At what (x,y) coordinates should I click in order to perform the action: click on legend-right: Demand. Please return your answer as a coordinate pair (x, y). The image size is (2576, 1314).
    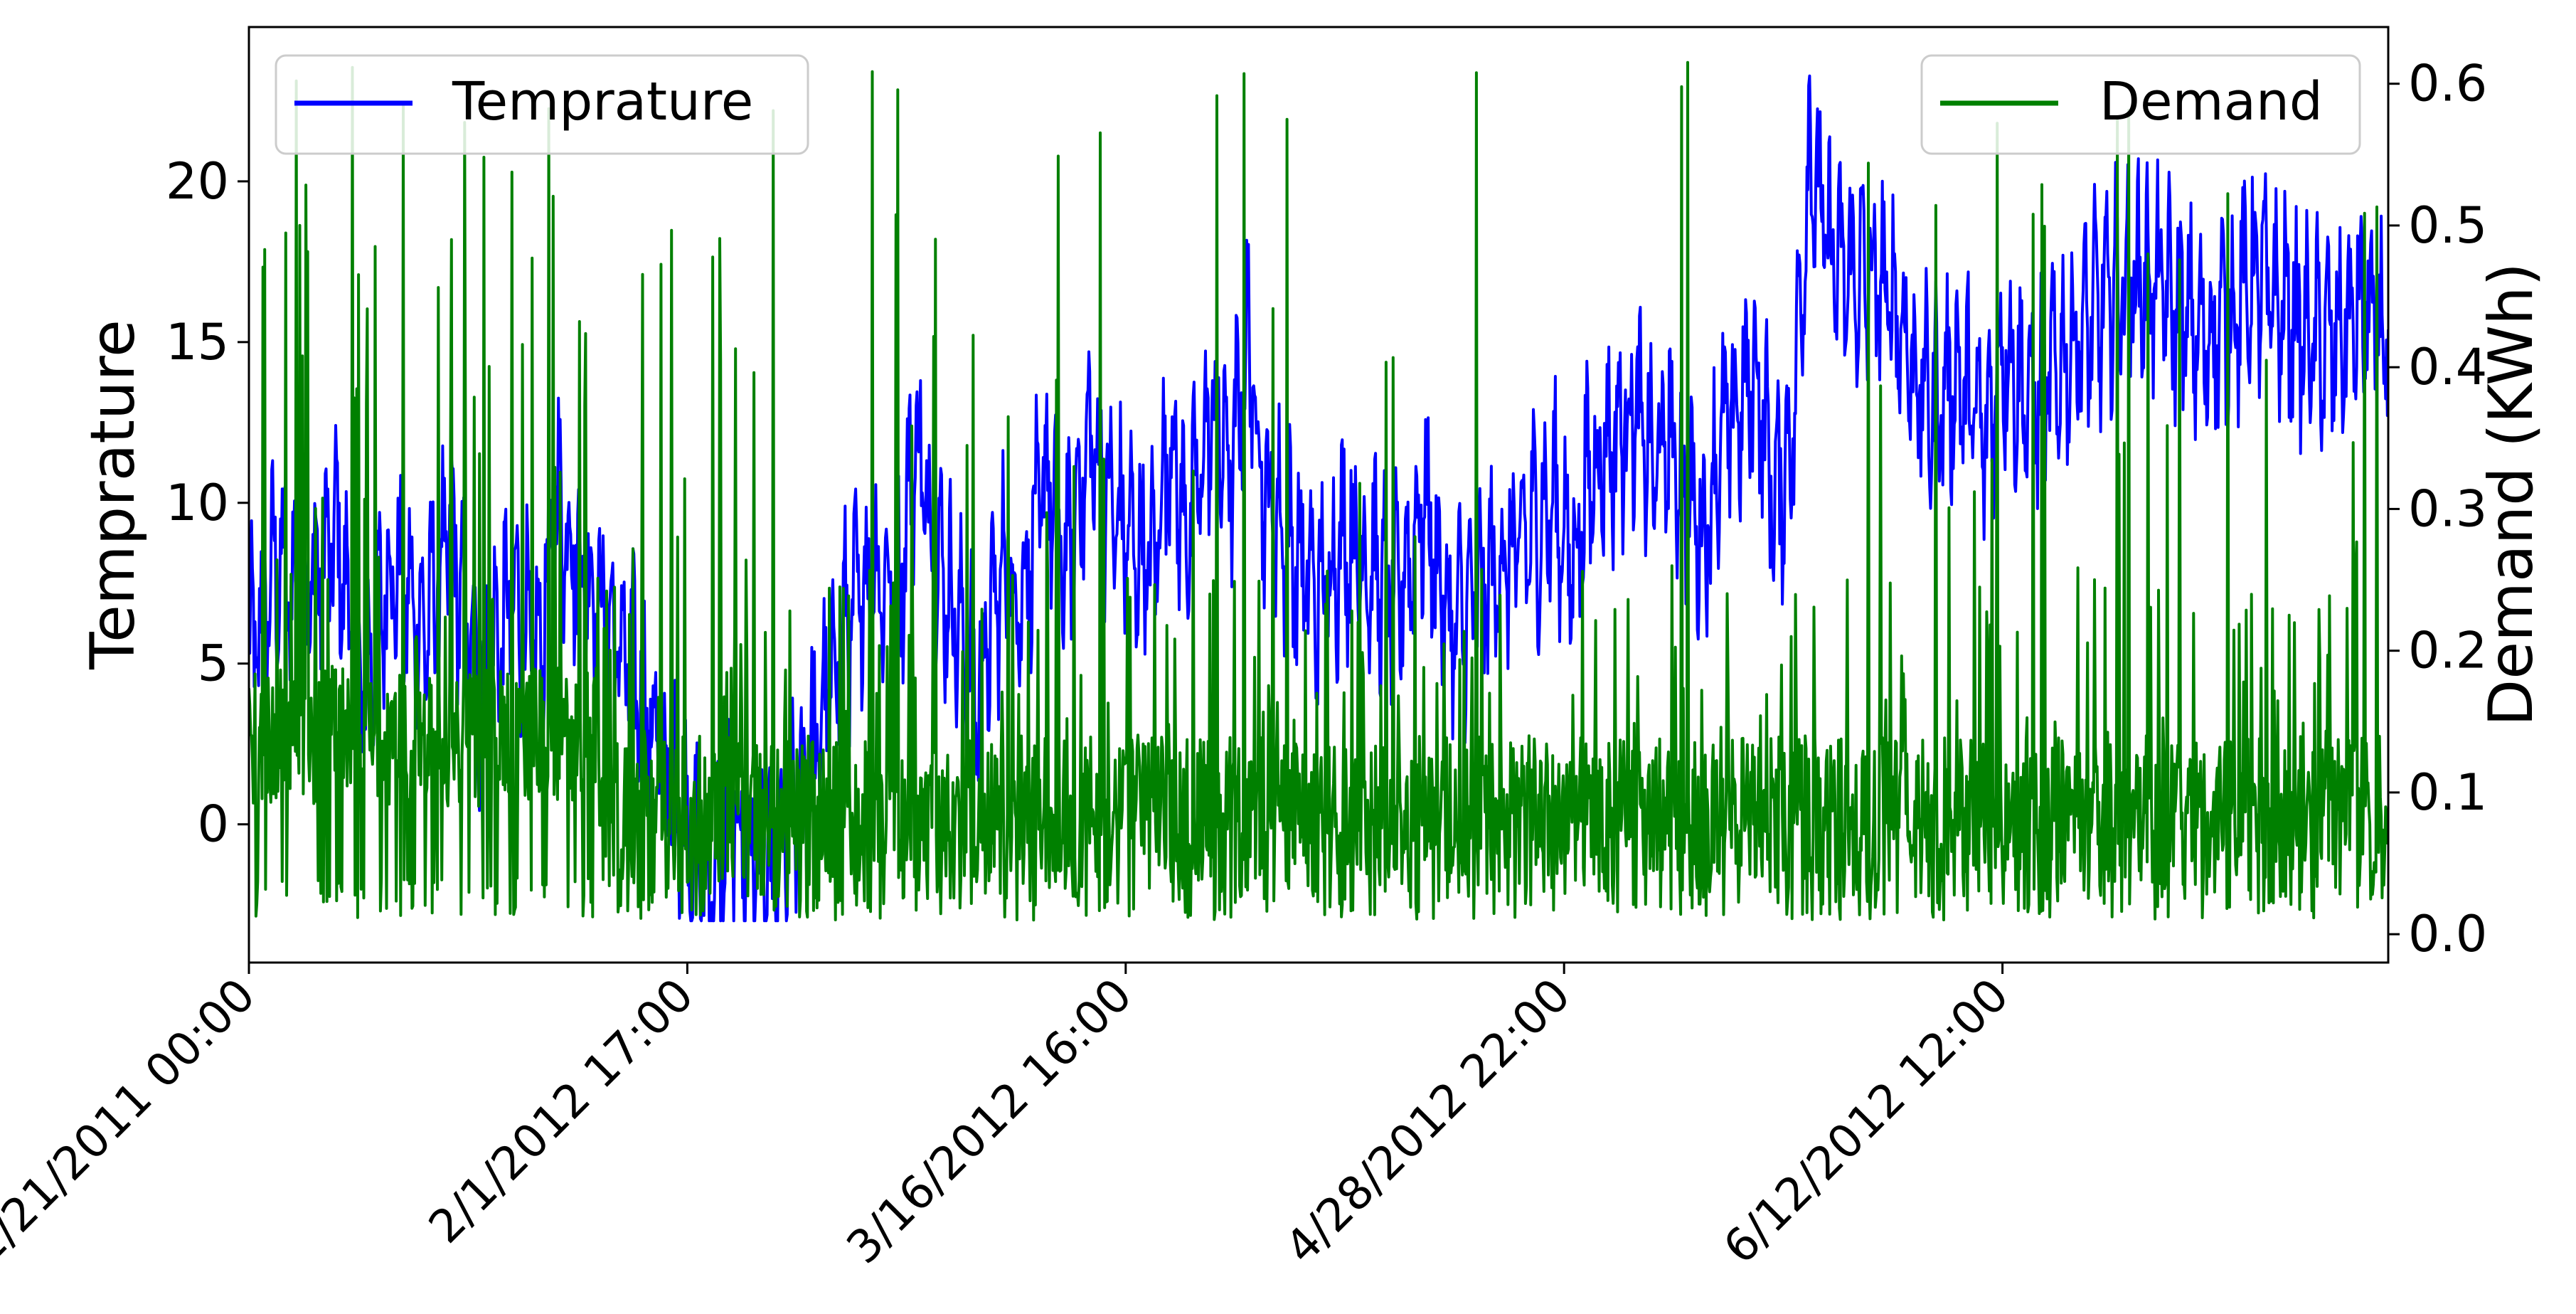
    Looking at the image, I should click on (2140, 104).